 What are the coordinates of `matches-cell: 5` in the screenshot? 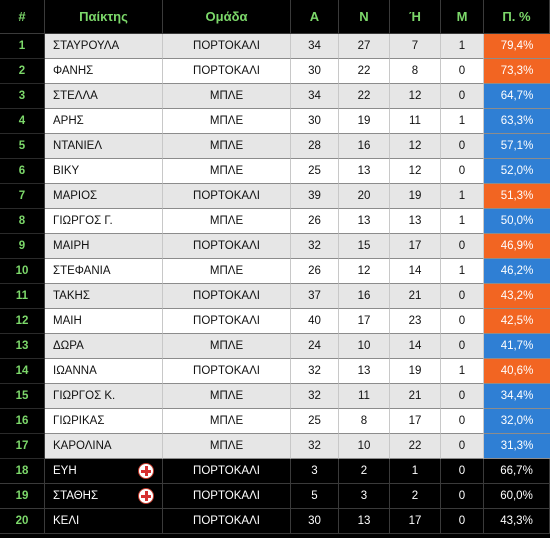 It's located at (315, 496).